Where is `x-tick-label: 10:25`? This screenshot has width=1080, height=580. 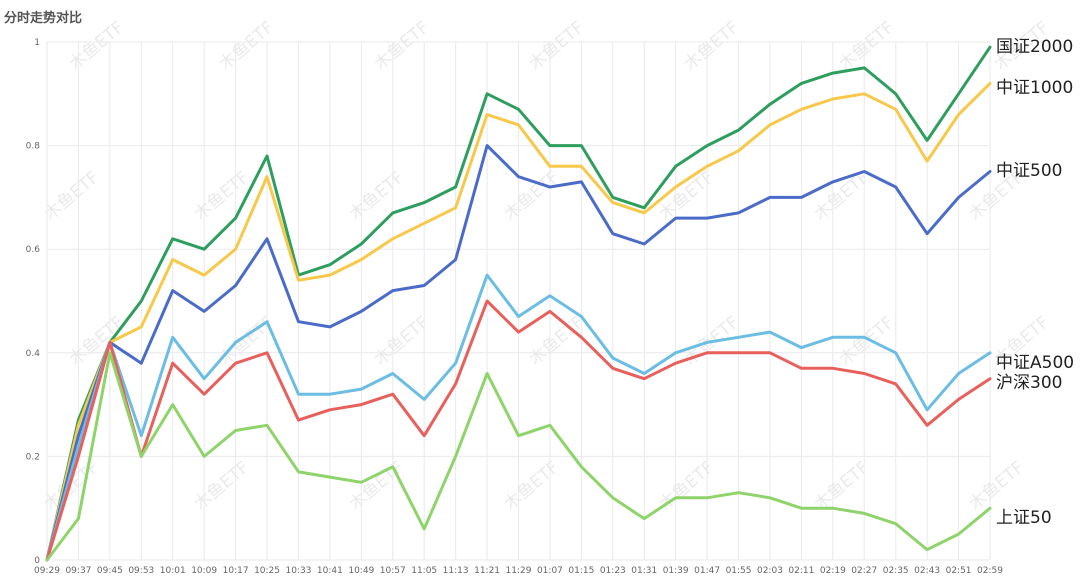
x-tick-label: 10:25 is located at coordinates (267, 571).